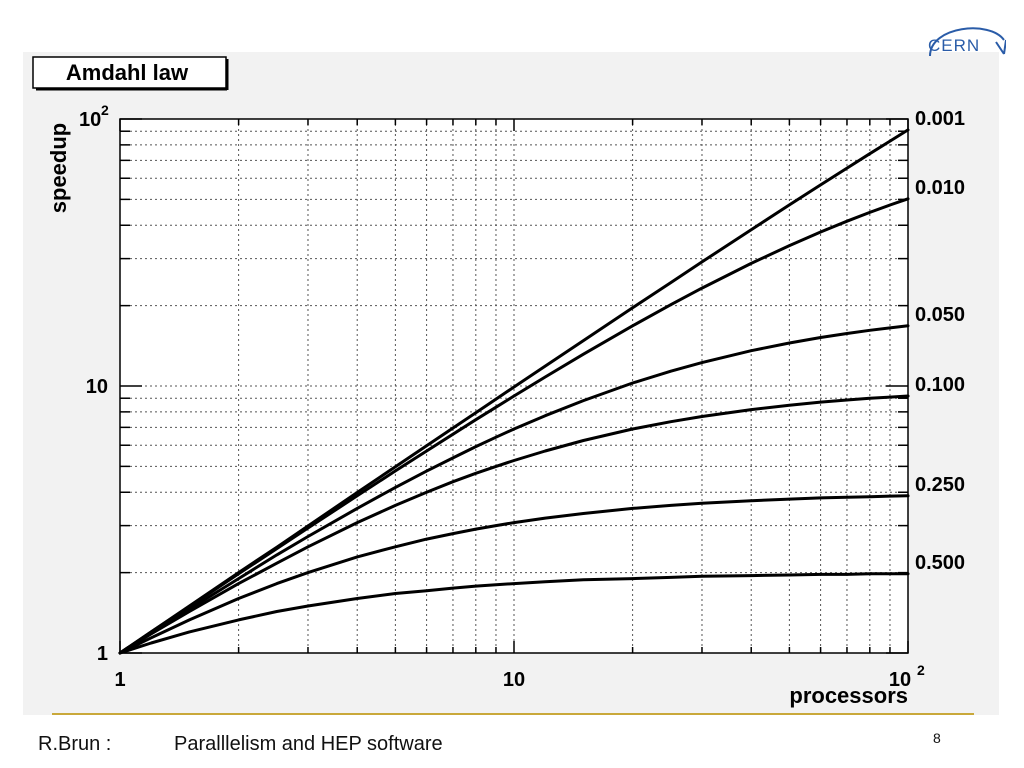  Describe the element at coordinates (102, 654) in the screenshot. I see `y-tick-label: 1` at that location.